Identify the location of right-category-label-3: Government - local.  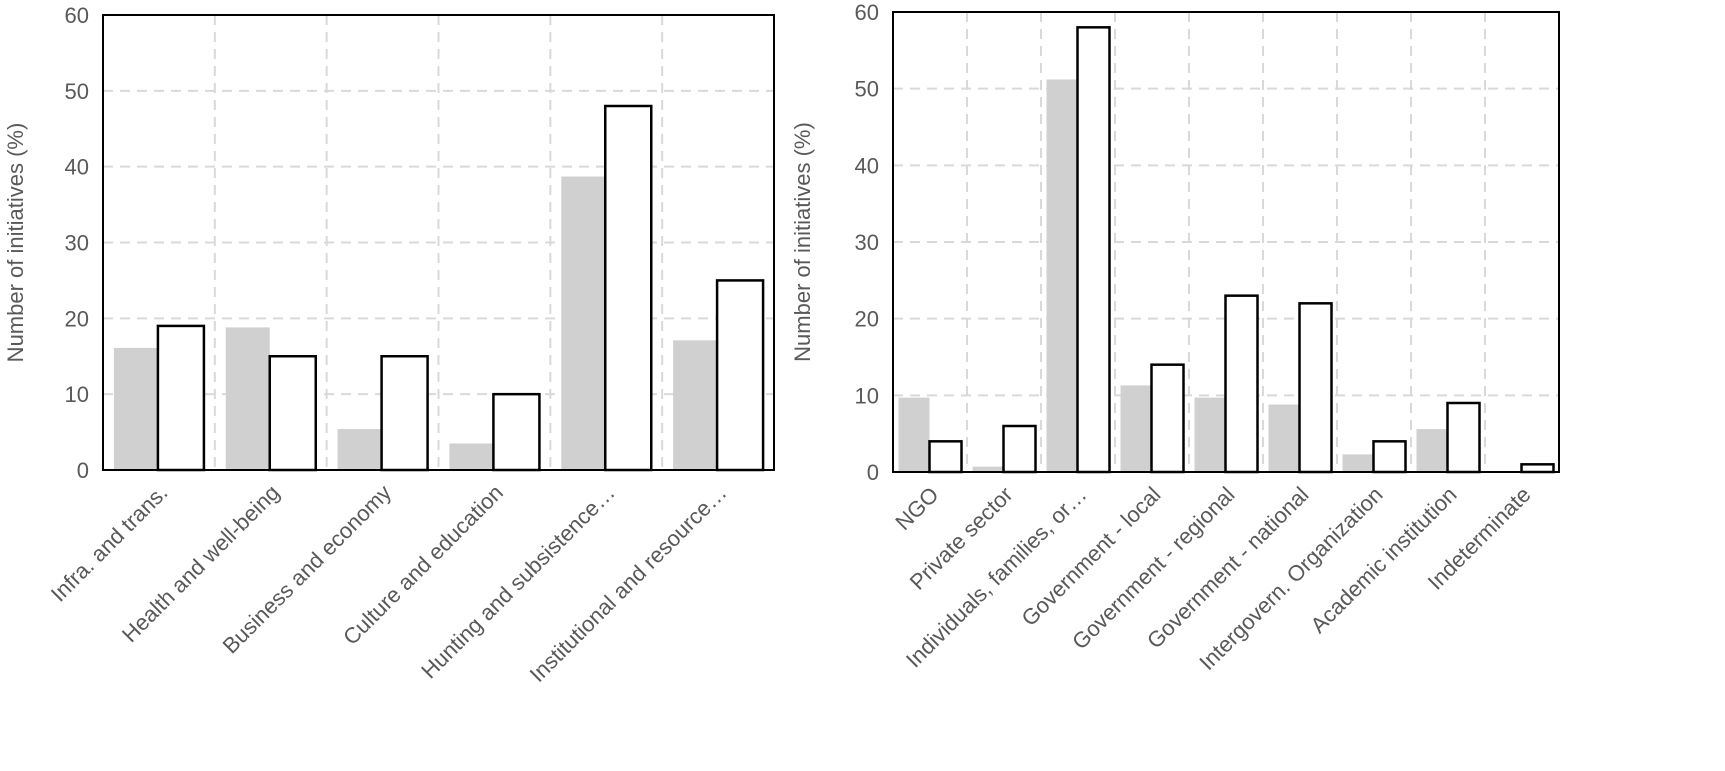
(1090, 556).